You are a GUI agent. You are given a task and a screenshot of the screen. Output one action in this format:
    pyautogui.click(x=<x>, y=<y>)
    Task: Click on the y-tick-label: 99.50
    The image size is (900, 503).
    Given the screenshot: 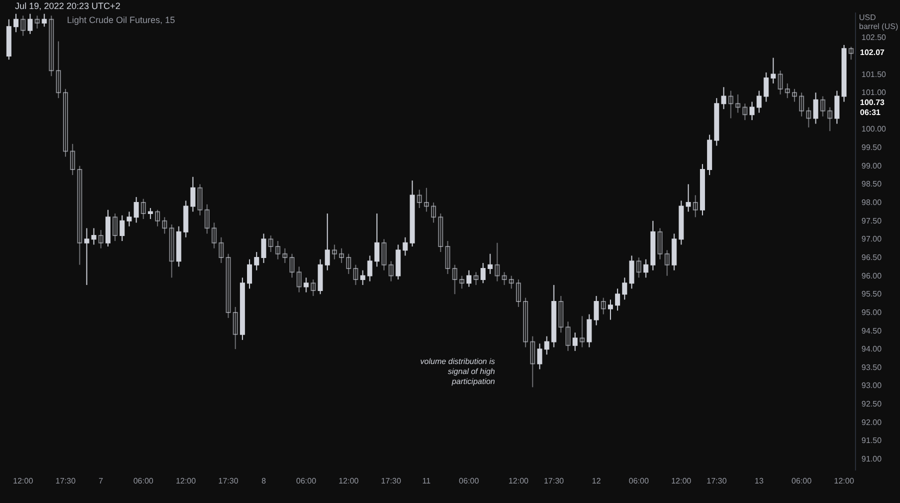 What is the action you would take?
    pyautogui.click(x=872, y=147)
    